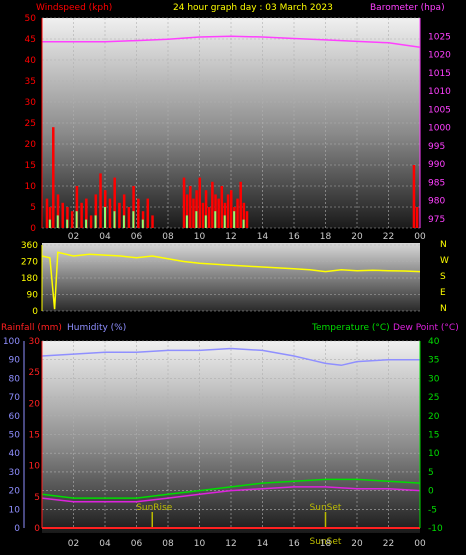  I want to click on dewpoint-axis-title: Dew Point (°C), so click(426, 328).